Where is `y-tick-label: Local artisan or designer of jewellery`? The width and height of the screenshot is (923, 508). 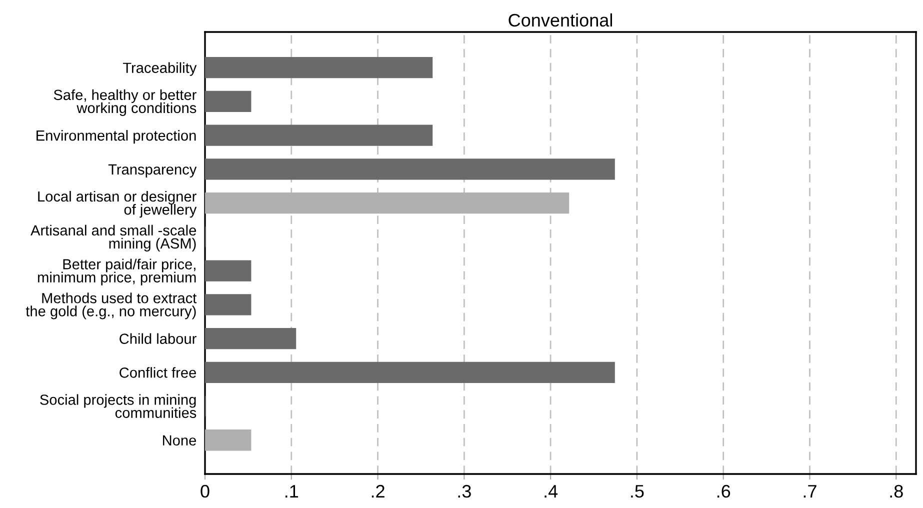
y-tick-label: Local artisan or designer of jewellery is located at coordinates (117, 204).